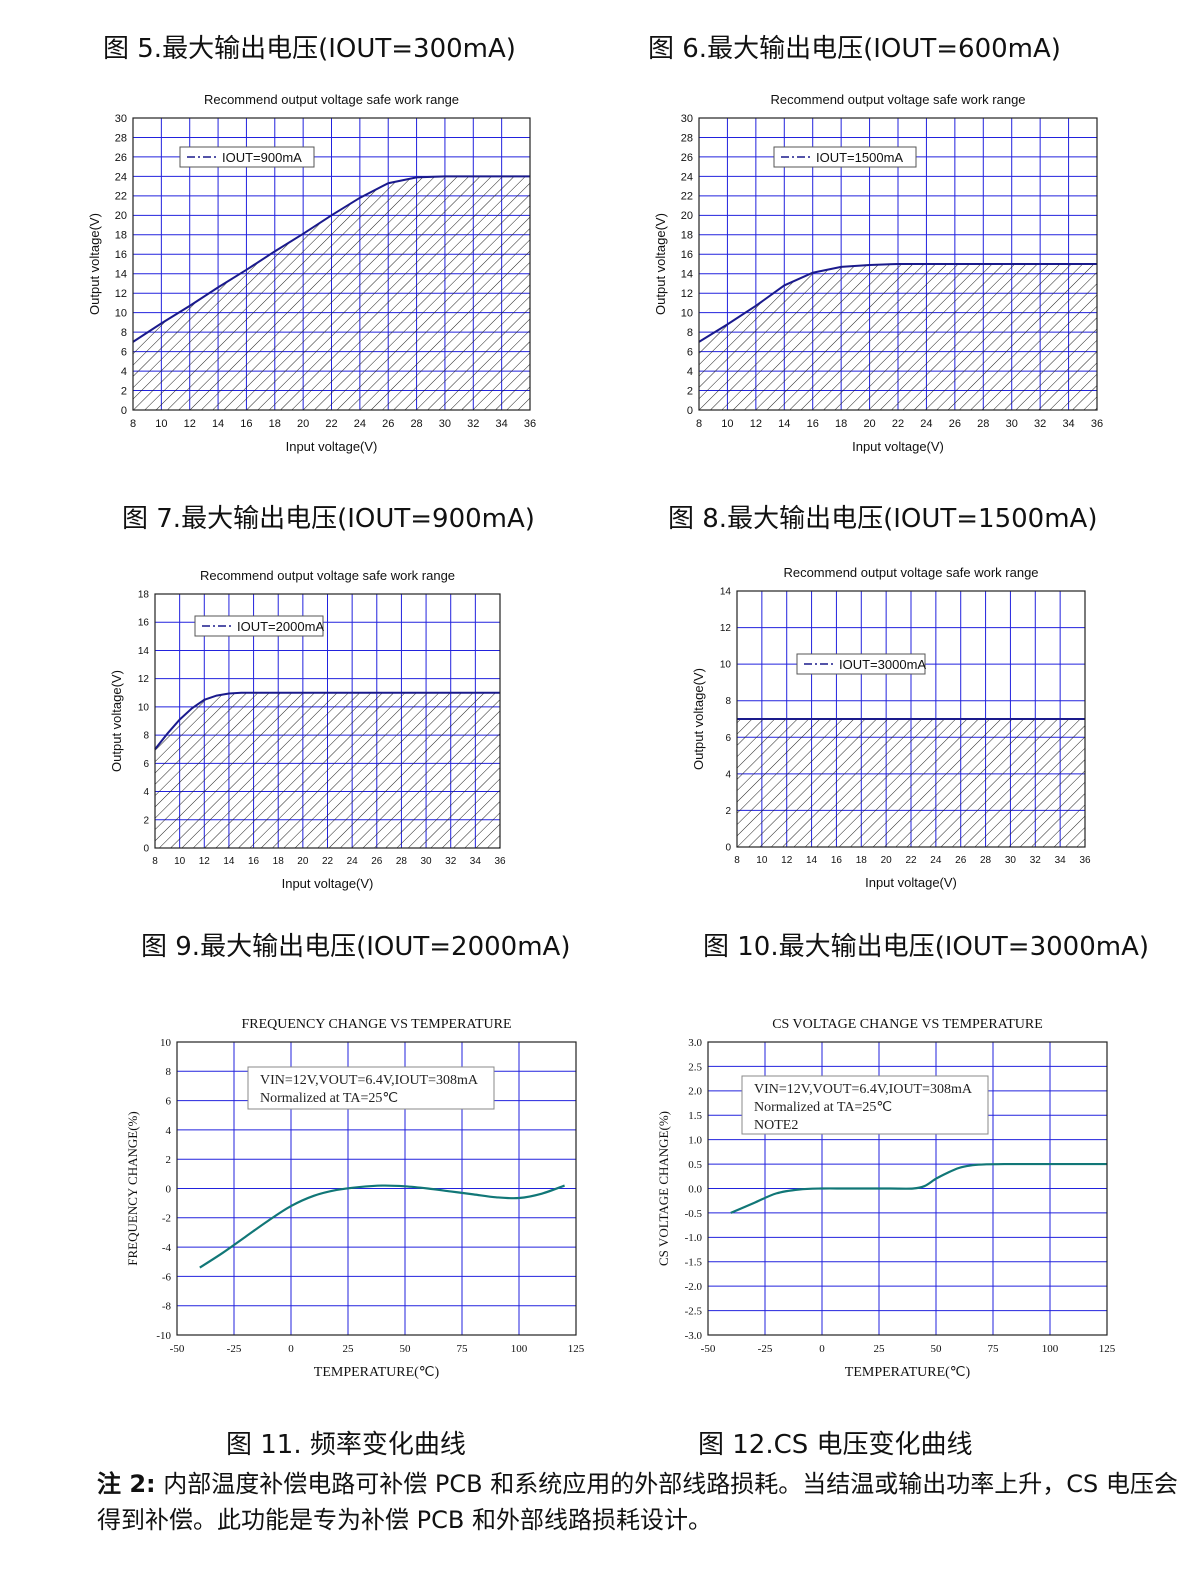 The height and width of the screenshot is (1581, 1200). What do you see at coordinates (132, 1188) in the screenshot?
I see `y-axis-label: FREQUENCY CHANGE(%)` at bounding box center [132, 1188].